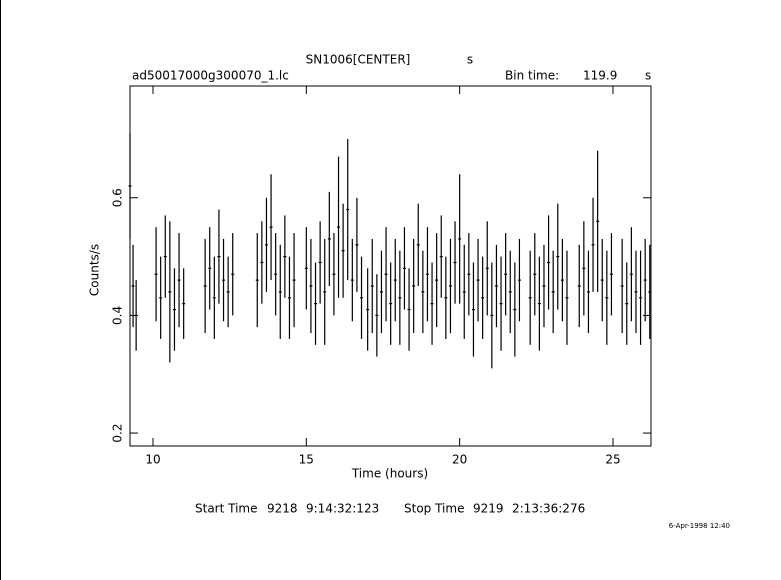 The height and width of the screenshot is (580, 781). Describe the element at coordinates (488, 509) in the screenshot. I see `stop-day: 9219` at that location.